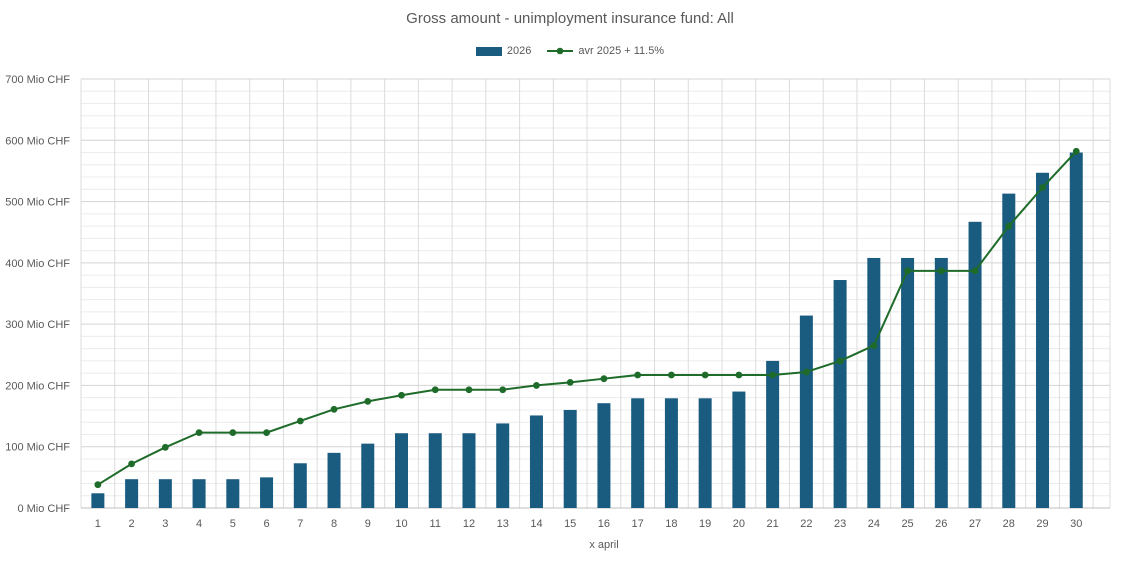 The height and width of the screenshot is (566, 1140). Describe the element at coordinates (233, 524) in the screenshot. I see `x-tick-label: 5` at that location.